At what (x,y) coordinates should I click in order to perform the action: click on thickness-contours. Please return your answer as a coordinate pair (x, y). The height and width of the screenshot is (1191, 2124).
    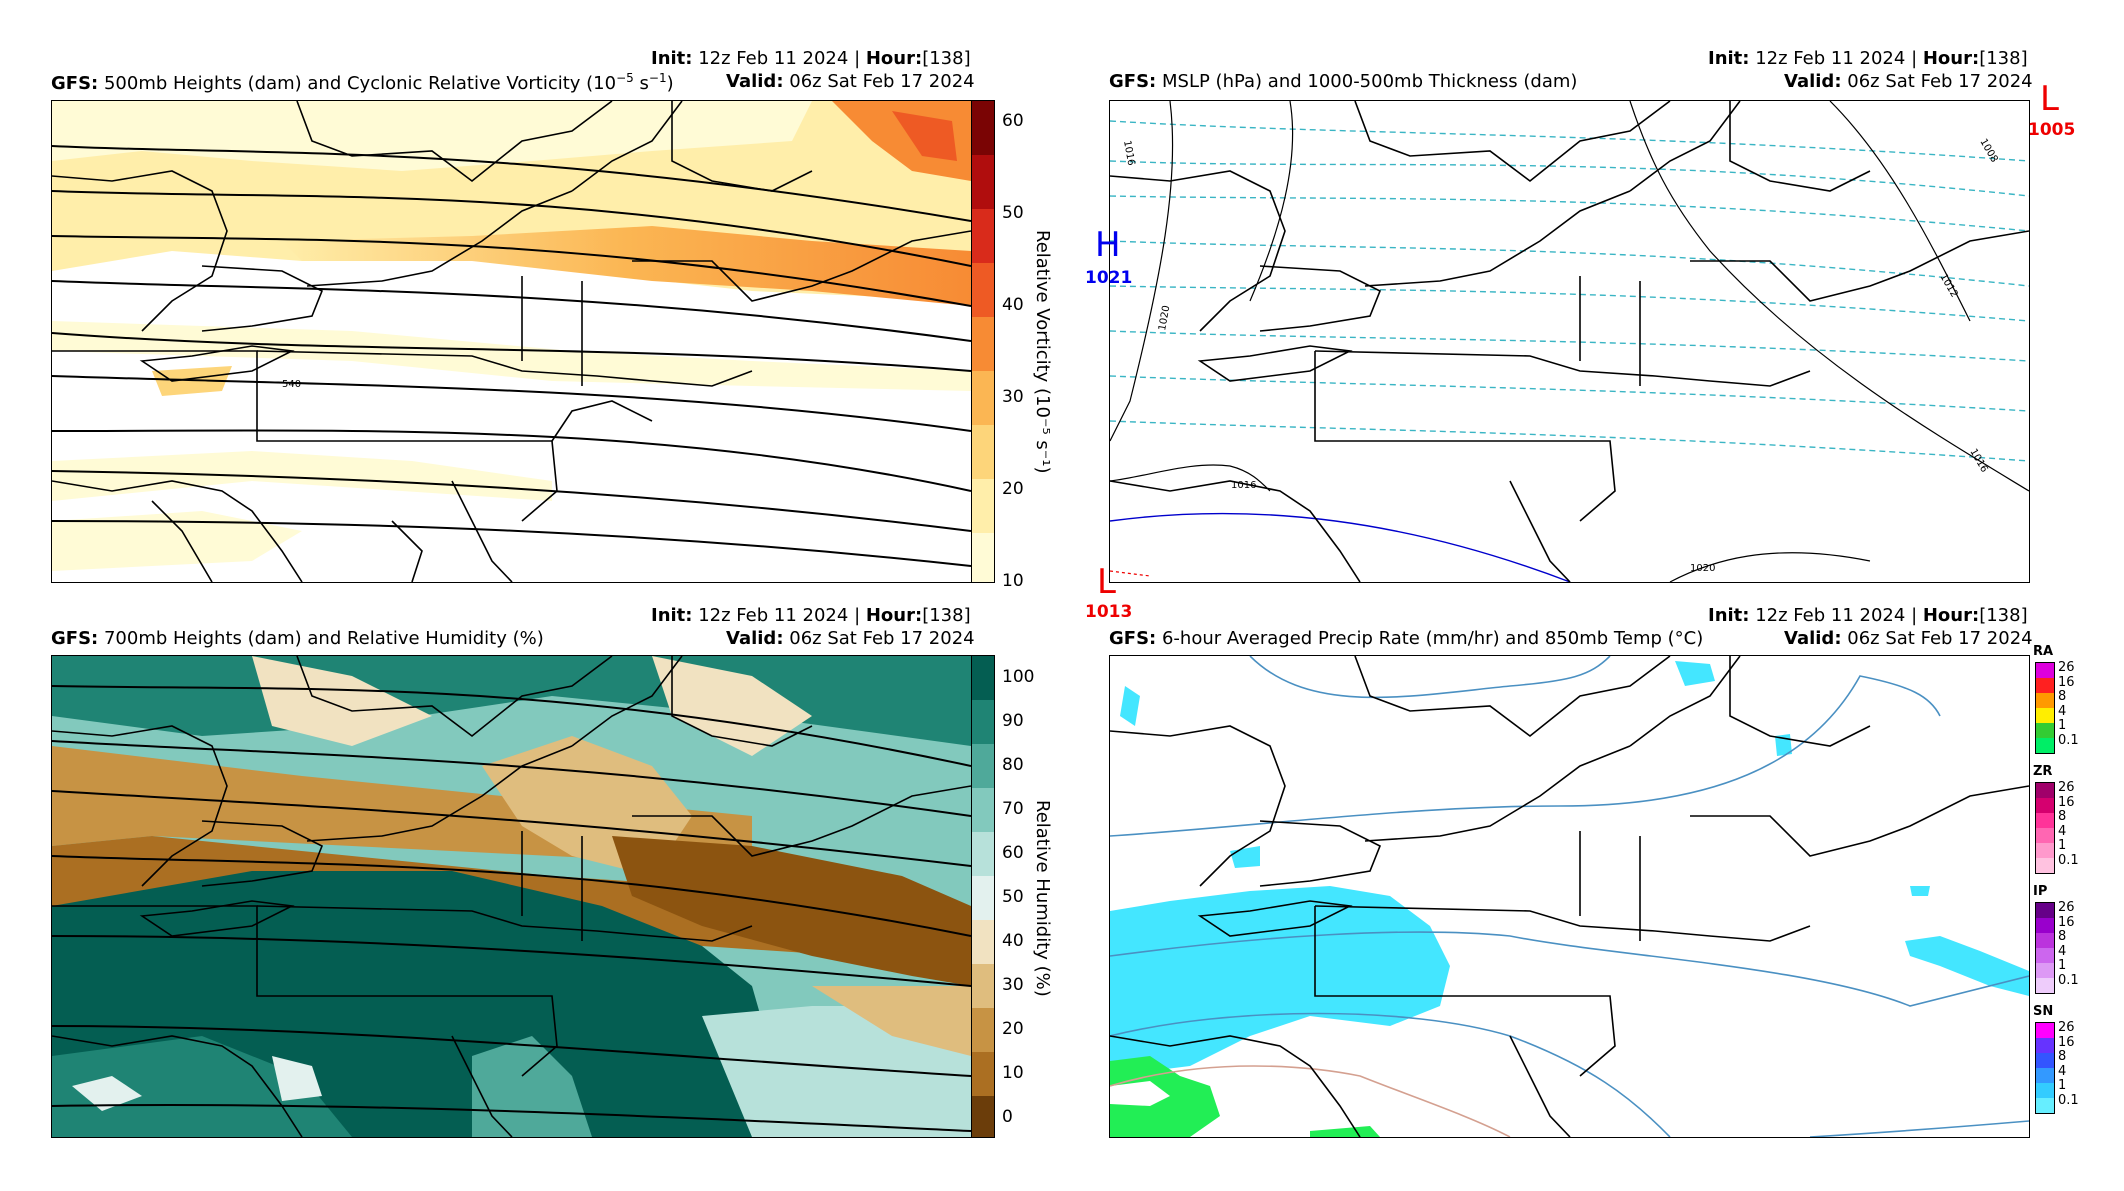
    Looking at the image, I should click on (1569, 291).